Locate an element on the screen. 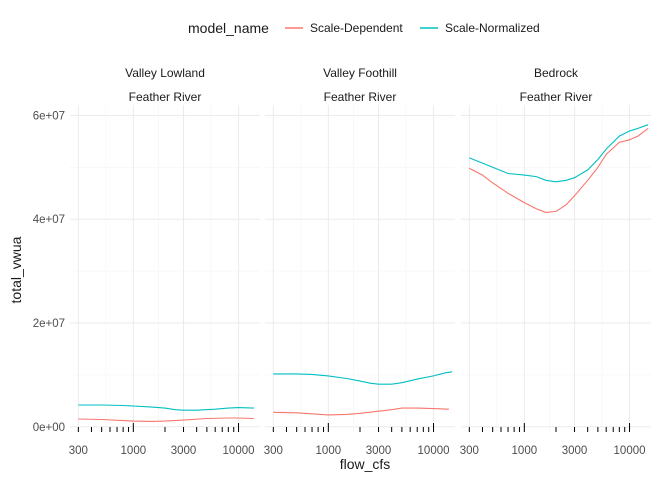 This screenshot has height=480, width=672. y-tick-label: 2e+07 is located at coordinates (49, 324).